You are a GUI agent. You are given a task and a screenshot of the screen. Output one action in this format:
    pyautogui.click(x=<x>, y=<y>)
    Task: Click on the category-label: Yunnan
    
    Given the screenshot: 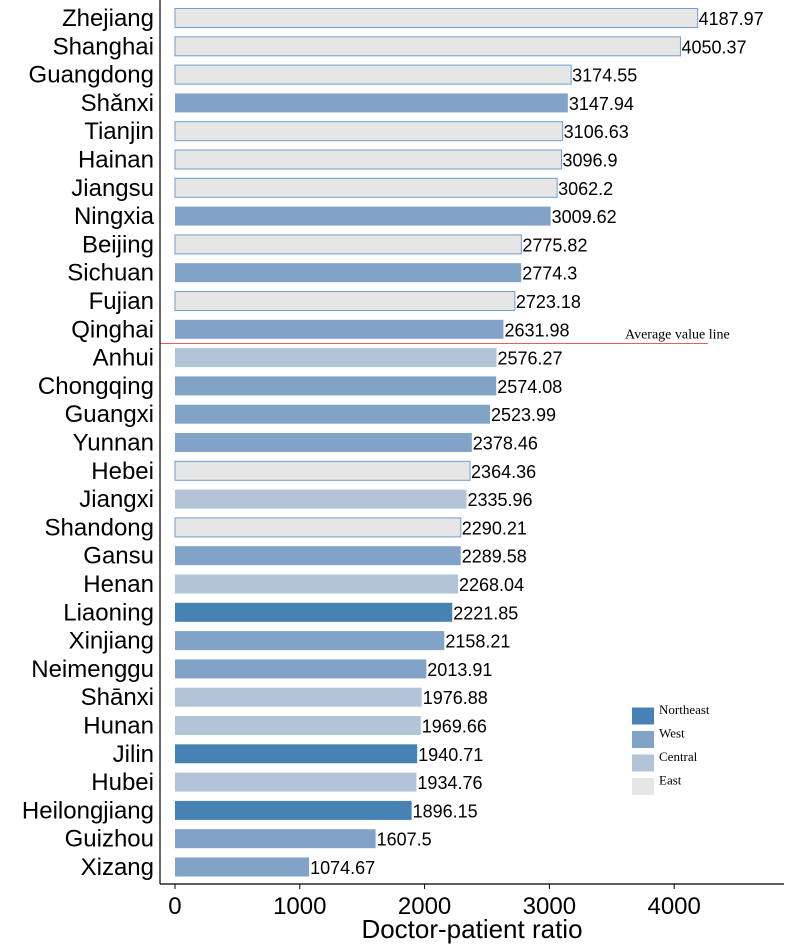 What is the action you would take?
    pyautogui.click(x=113, y=443)
    